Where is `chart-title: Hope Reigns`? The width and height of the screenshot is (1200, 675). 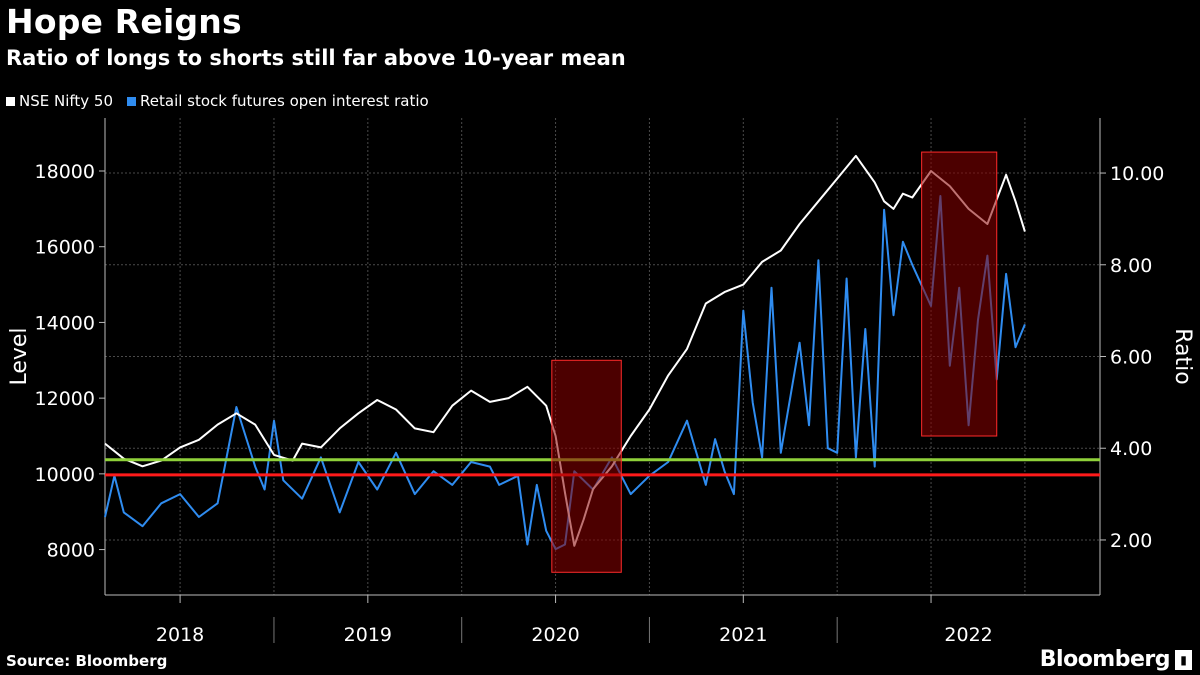
chart-title: Hope Reigns is located at coordinates (124, 21).